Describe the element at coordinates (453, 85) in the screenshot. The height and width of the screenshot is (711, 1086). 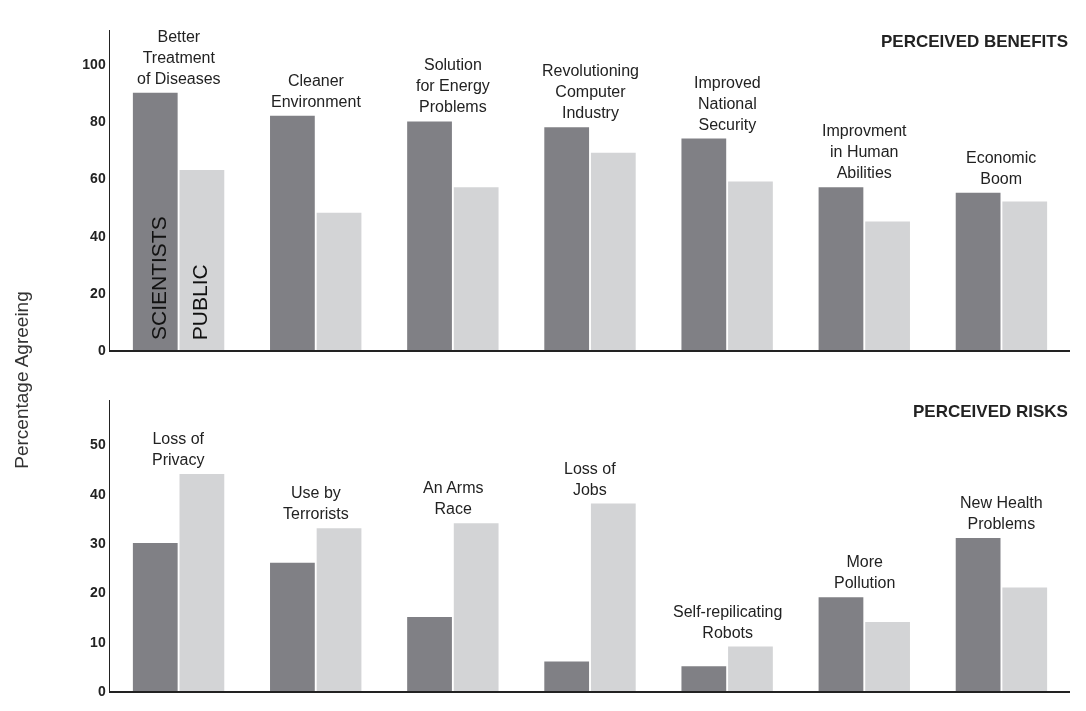
I see `x-tick-label: Solution for Energy Problems` at that location.